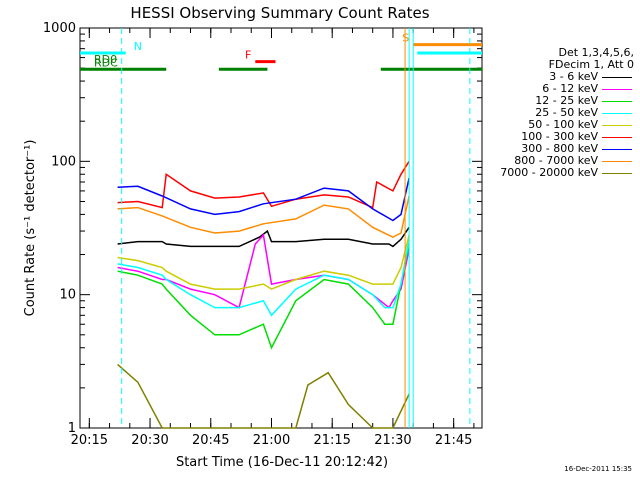 This screenshot has width=640, height=480. I want to click on footer-stamp: 16-Dec-2011 15:35, so click(598, 469).